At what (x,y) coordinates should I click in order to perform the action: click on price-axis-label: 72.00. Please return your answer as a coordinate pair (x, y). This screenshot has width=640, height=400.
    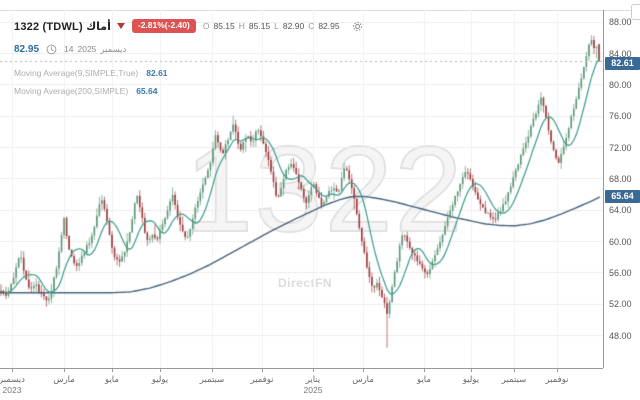
    Looking at the image, I should click on (620, 147).